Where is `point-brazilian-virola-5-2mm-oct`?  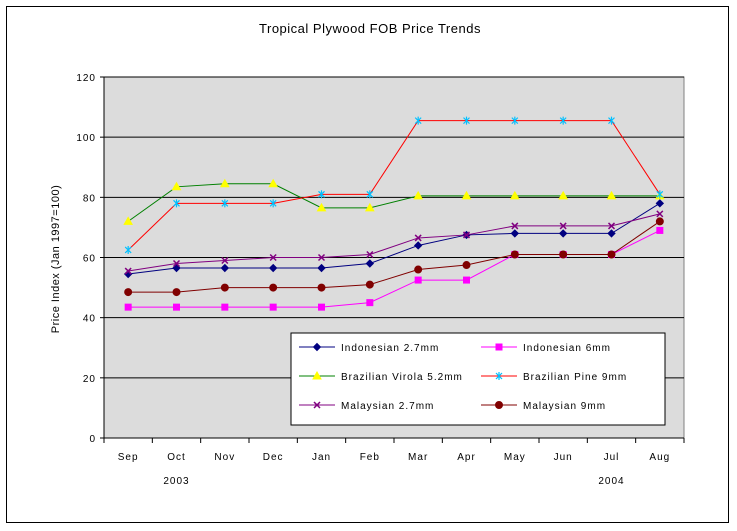 point-brazilian-virola-5-2mm-oct is located at coordinates (176, 186).